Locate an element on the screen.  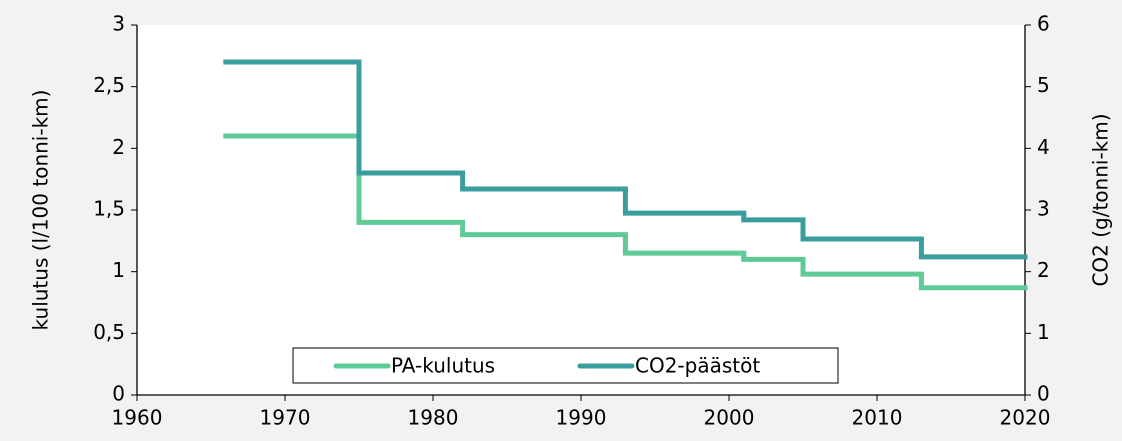
y2-tick-label: 5 is located at coordinates (1043, 85).